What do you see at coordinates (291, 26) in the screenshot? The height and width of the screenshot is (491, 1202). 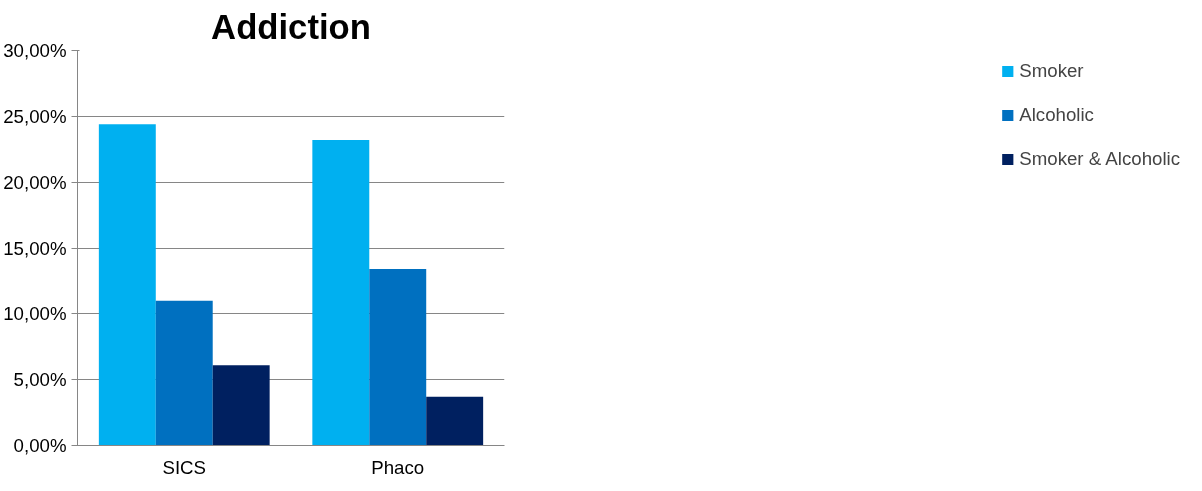 I see `chart-title: Addiction` at bounding box center [291, 26].